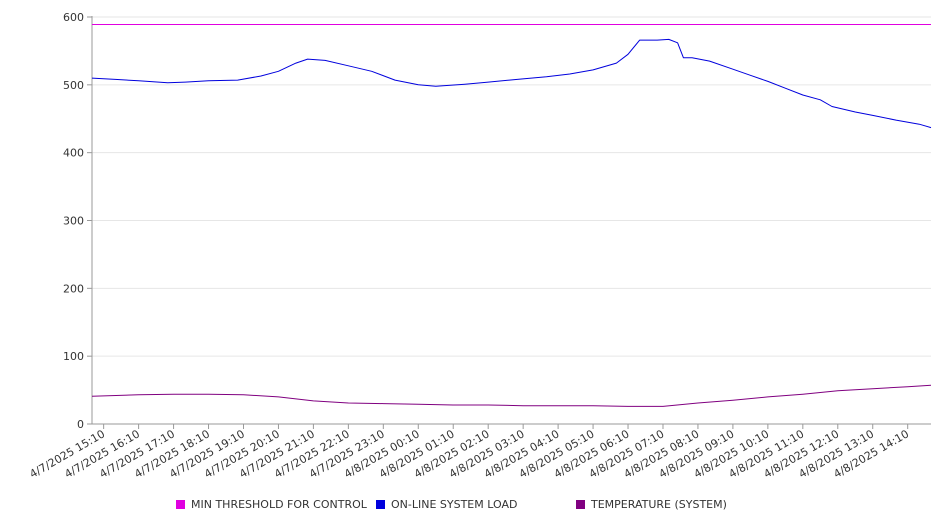 This screenshot has width=946, height=526. What do you see at coordinates (73, 85) in the screenshot?
I see `y-tick-label: 500` at bounding box center [73, 85].